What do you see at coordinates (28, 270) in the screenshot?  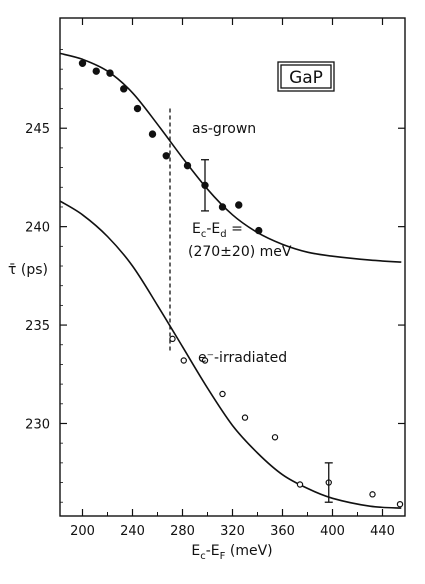 I see `y-axis-title: τ̄ (ps)` at bounding box center [28, 270].